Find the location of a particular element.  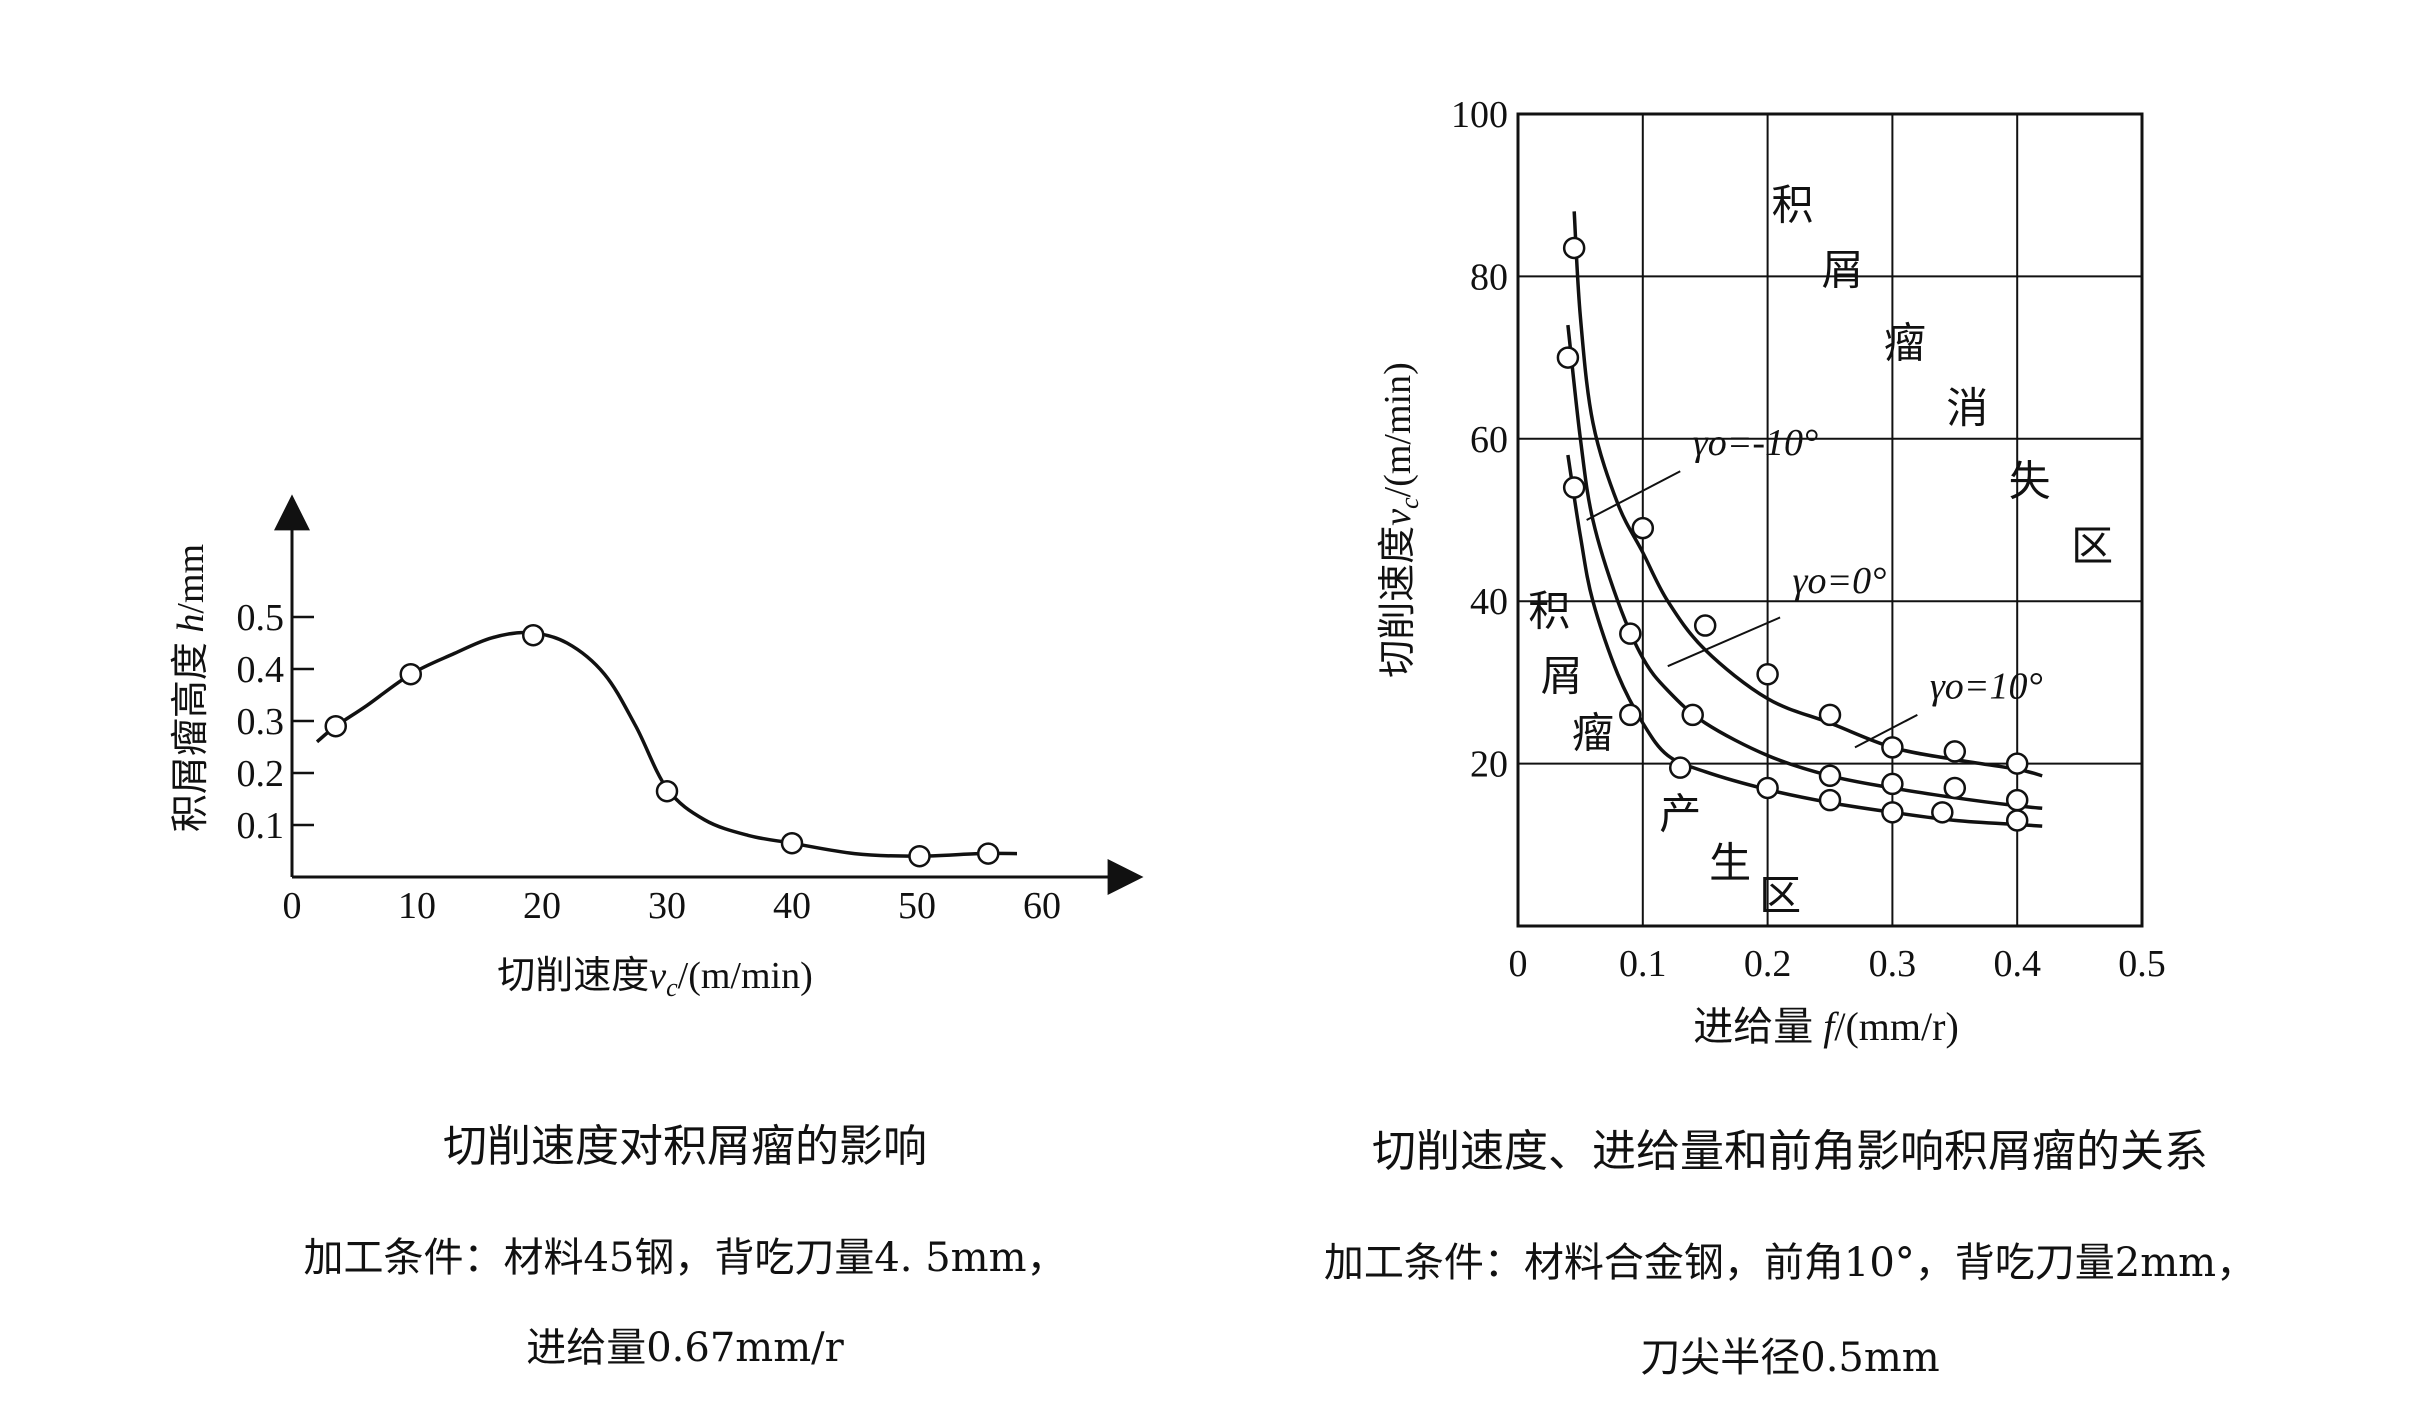

y-tick-label: 0.2 is located at coordinates (261, 774).